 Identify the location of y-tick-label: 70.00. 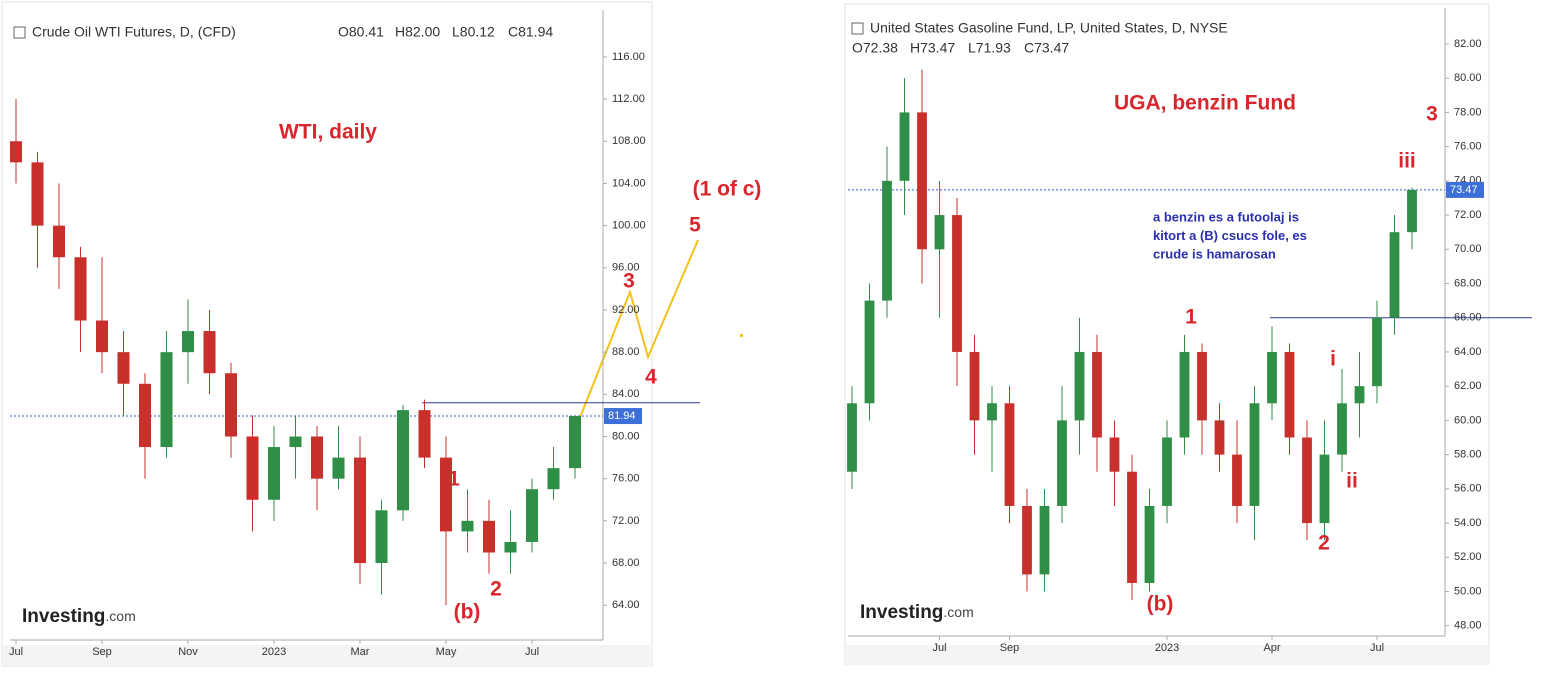
(1468, 249).